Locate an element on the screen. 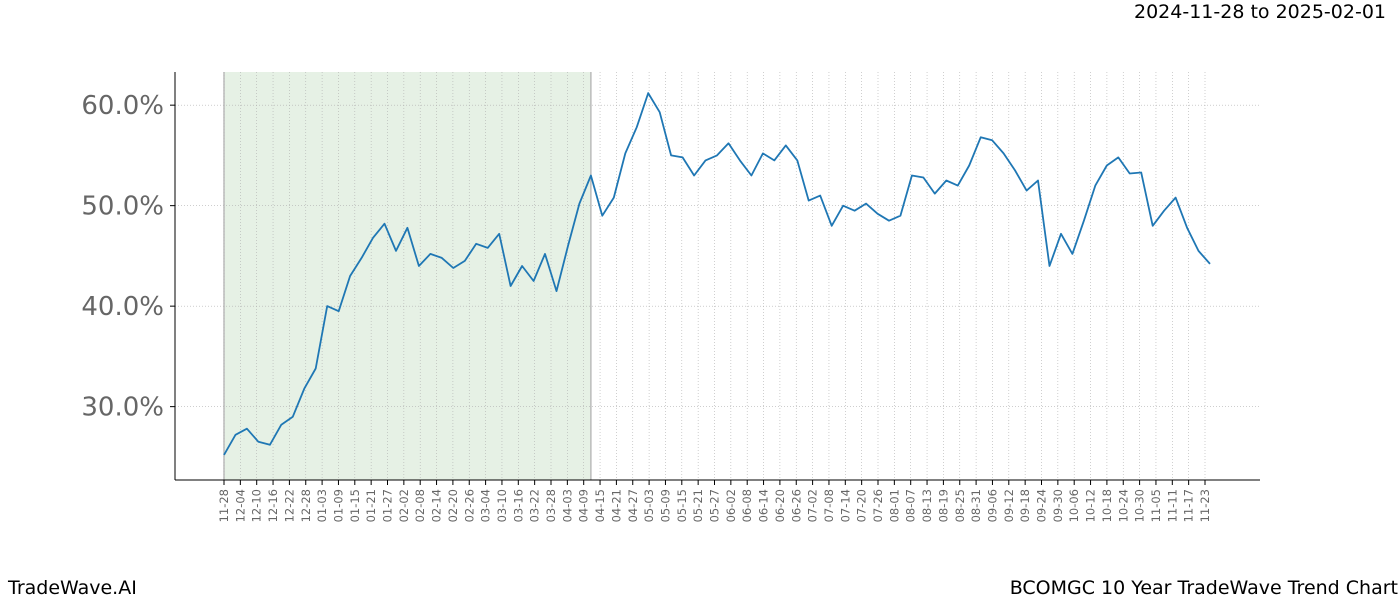  x-tick-label: 05-09 is located at coordinates (665, 505).